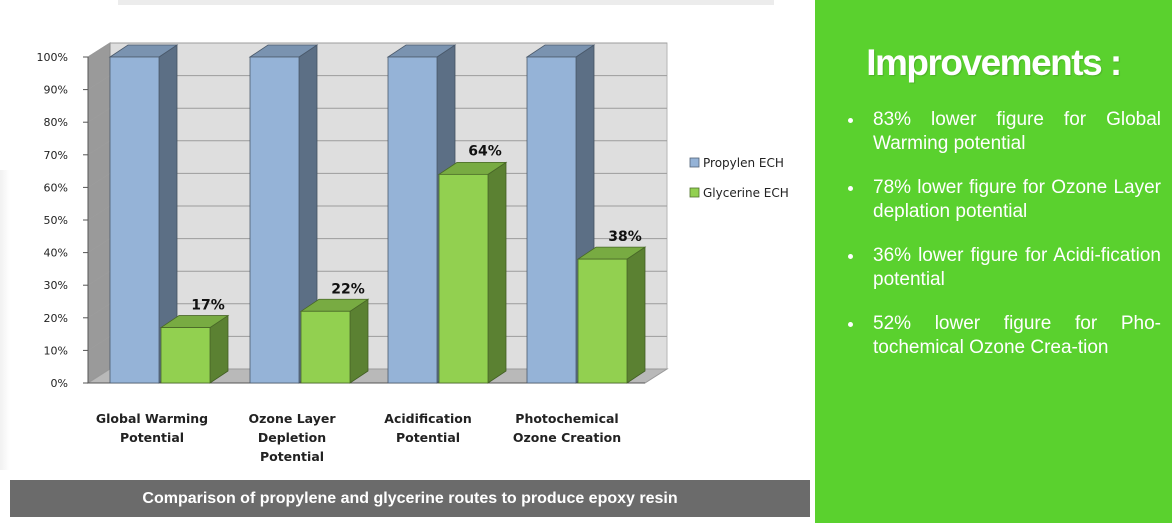 This screenshot has width=1172, height=523. I want to click on data-label: 17%, so click(208, 306).